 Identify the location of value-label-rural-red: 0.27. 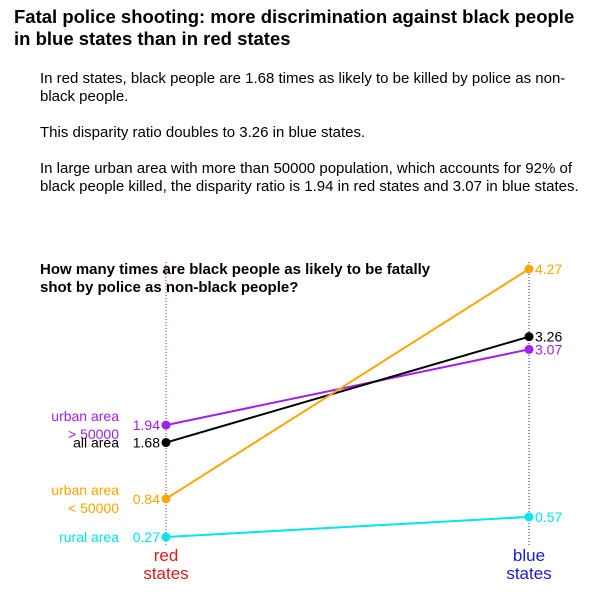
(146, 537).